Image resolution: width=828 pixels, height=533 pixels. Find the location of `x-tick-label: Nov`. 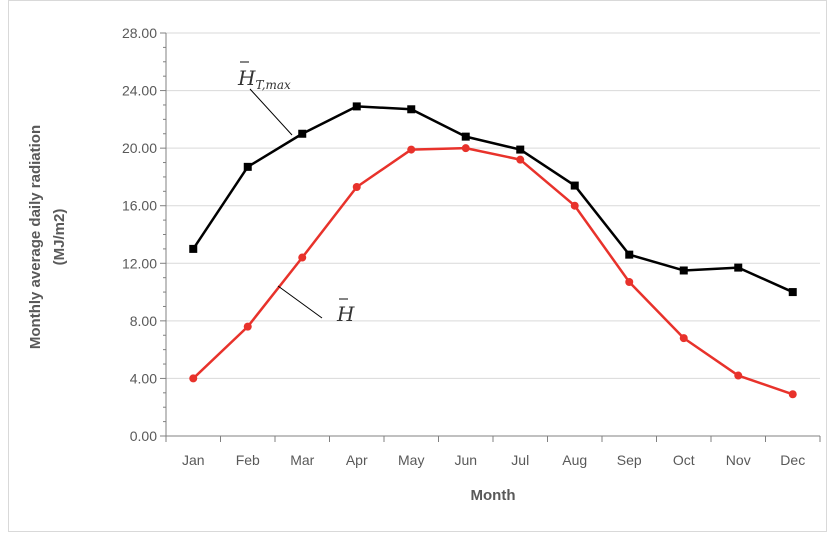

x-tick-label: Nov is located at coordinates (738, 460).